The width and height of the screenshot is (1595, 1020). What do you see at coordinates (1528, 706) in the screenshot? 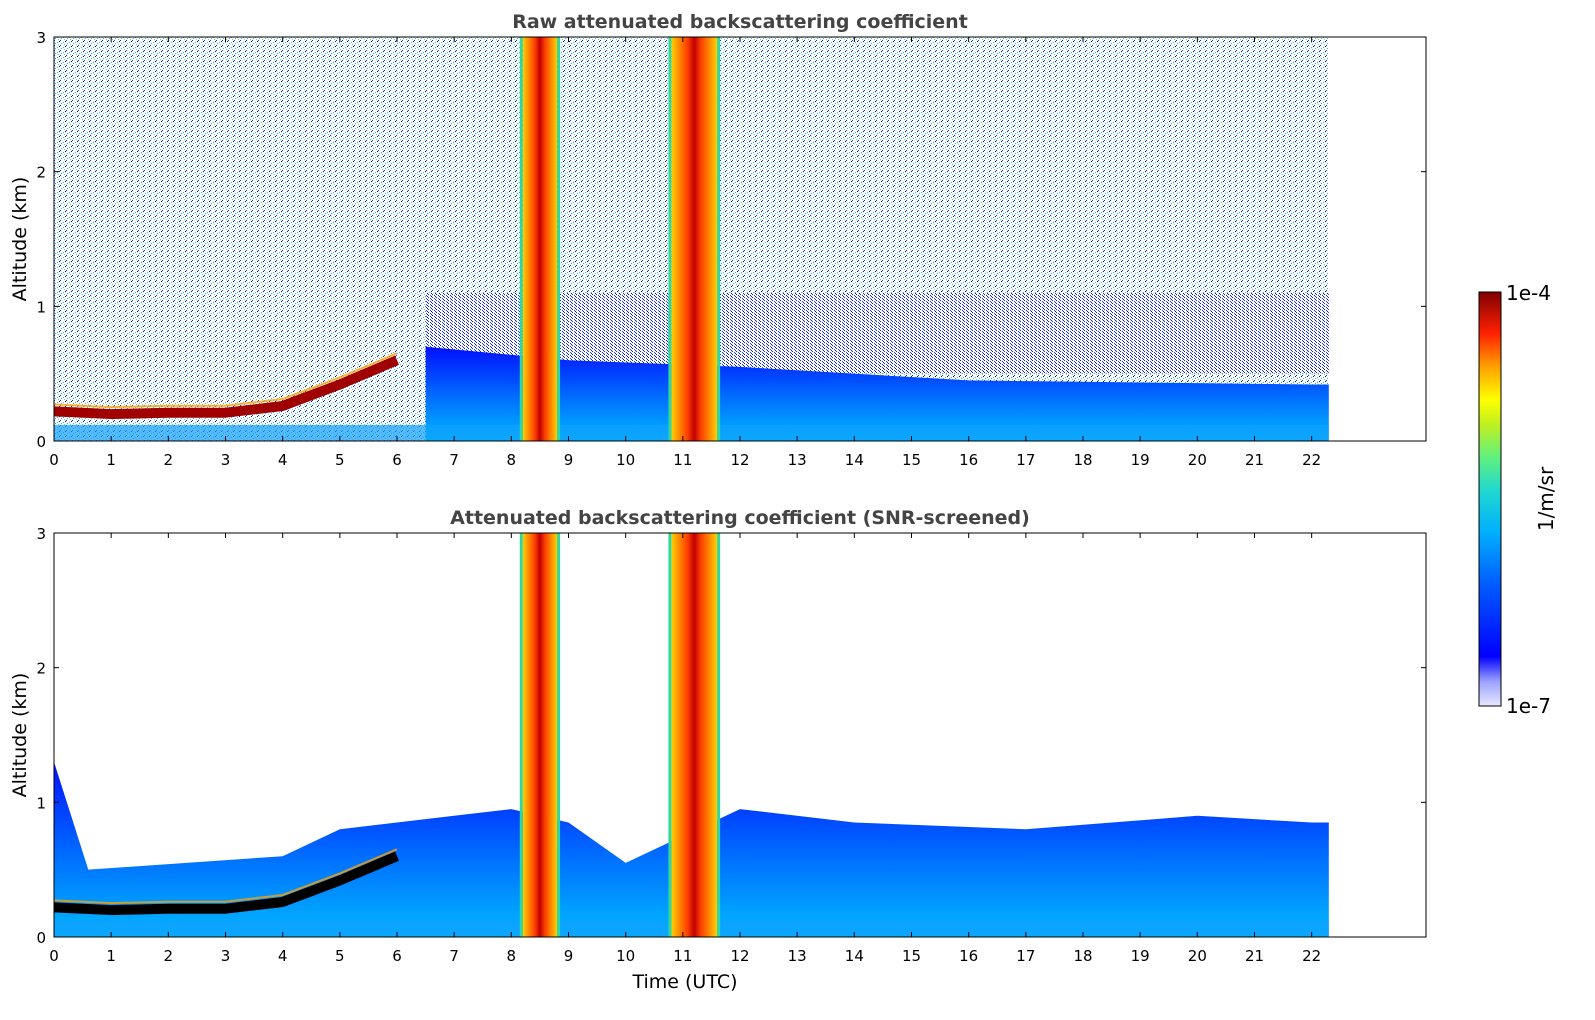
I see `colorbar-min-label: 1e-7` at bounding box center [1528, 706].